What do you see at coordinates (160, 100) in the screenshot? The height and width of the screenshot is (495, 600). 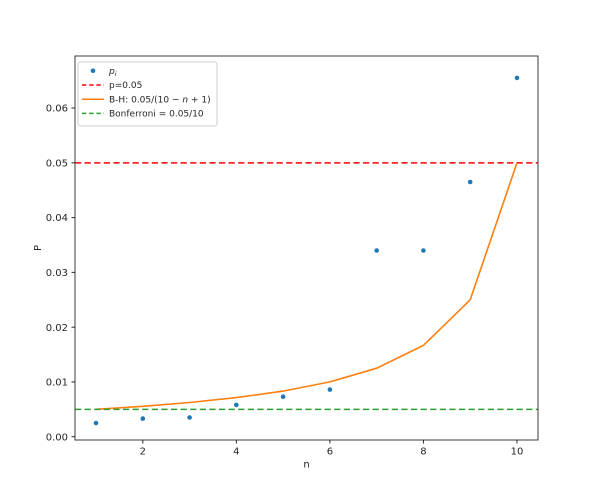 I see `legend-label: B-H: 0.05/(10 − n + 1)` at bounding box center [160, 100].